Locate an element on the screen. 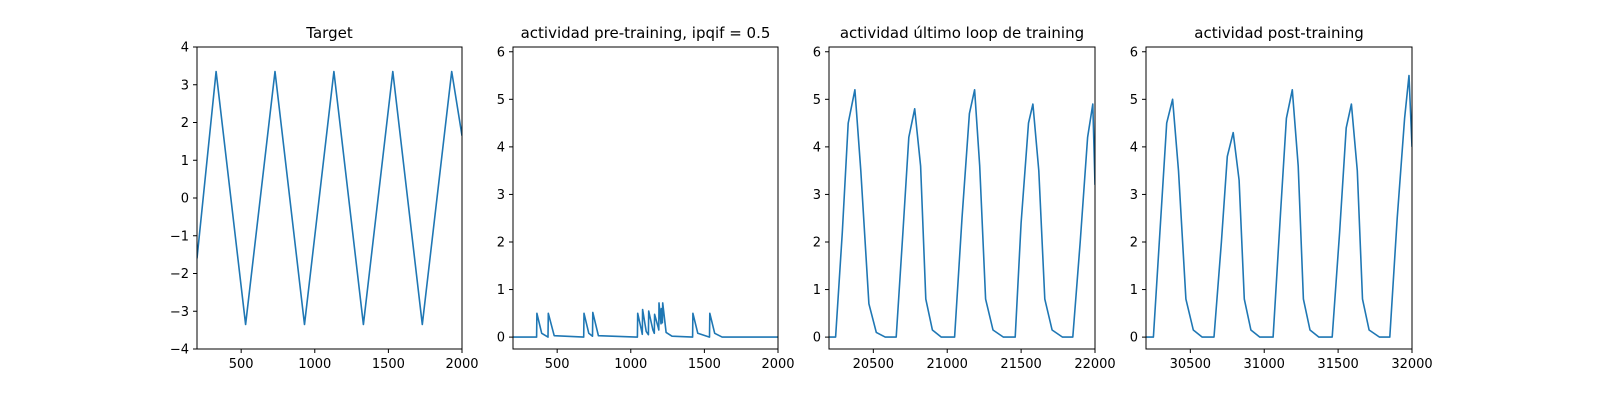 This screenshot has width=1600, height=400. chart-title: actividad pre-training, ipqif = 0.5 is located at coordinates (646, 33).